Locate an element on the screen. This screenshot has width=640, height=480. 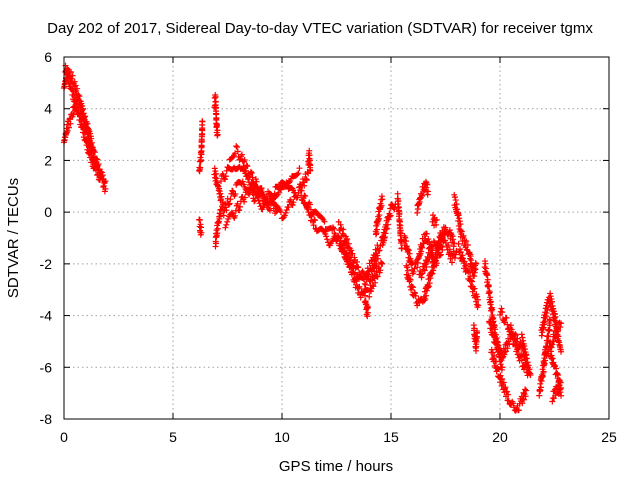
x-tick-label: 15 is located at coordinates (391, 437).